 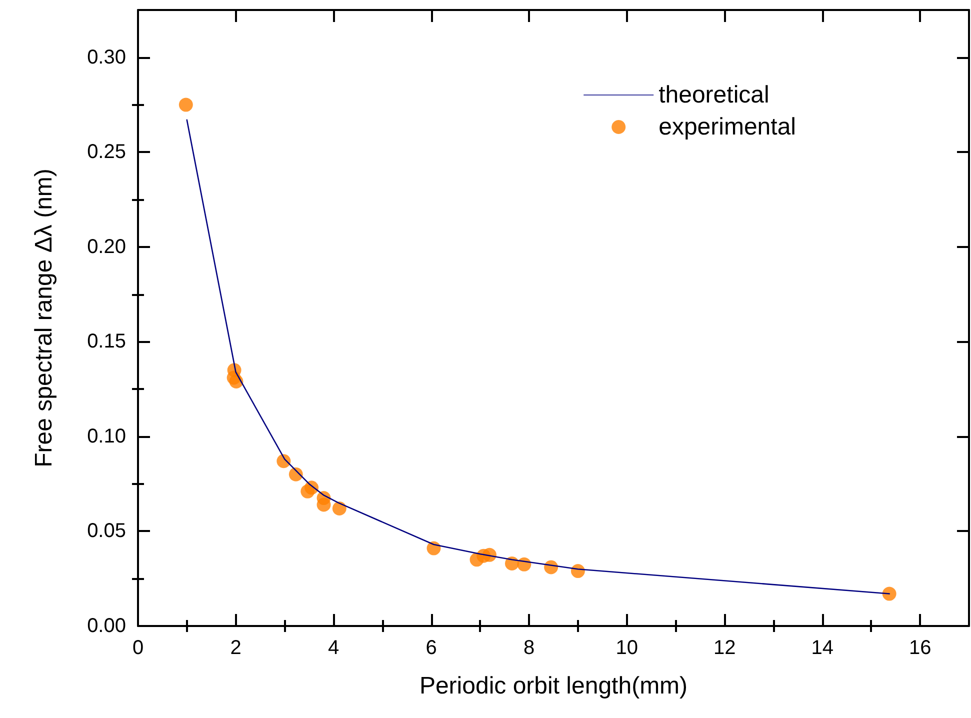 What do you see at coordinates (714, 95) in the screenshot?
I see `legend-label: theoretical` at bounding box center [714, 95].